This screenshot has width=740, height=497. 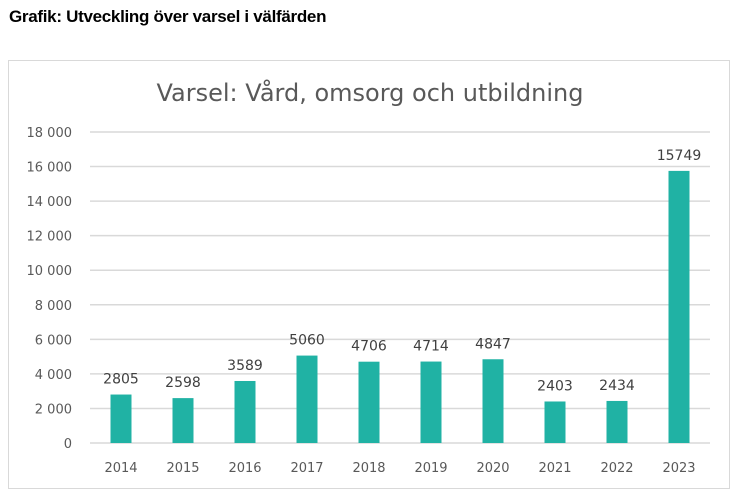 I want to click on bar-2014, so click(x=121, y=418).